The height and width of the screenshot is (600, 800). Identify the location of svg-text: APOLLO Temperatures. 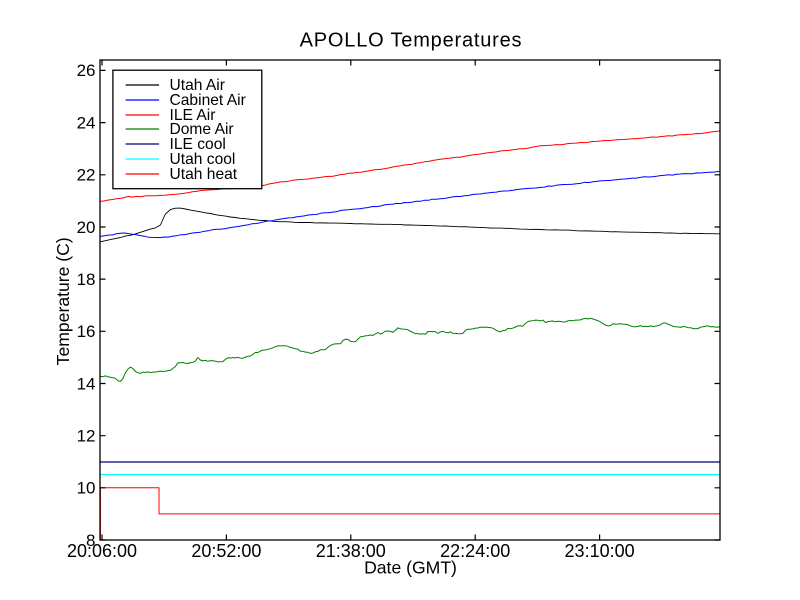
(411, 41).